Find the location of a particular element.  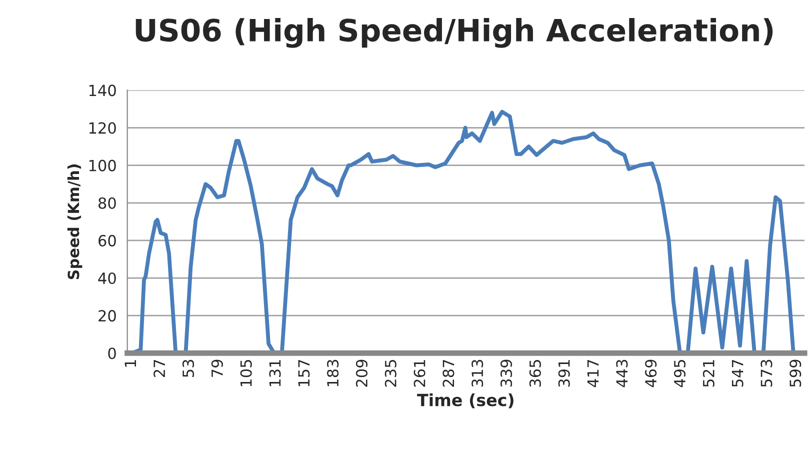

x-tick-label: 417 is located at coordinates (593, 374).